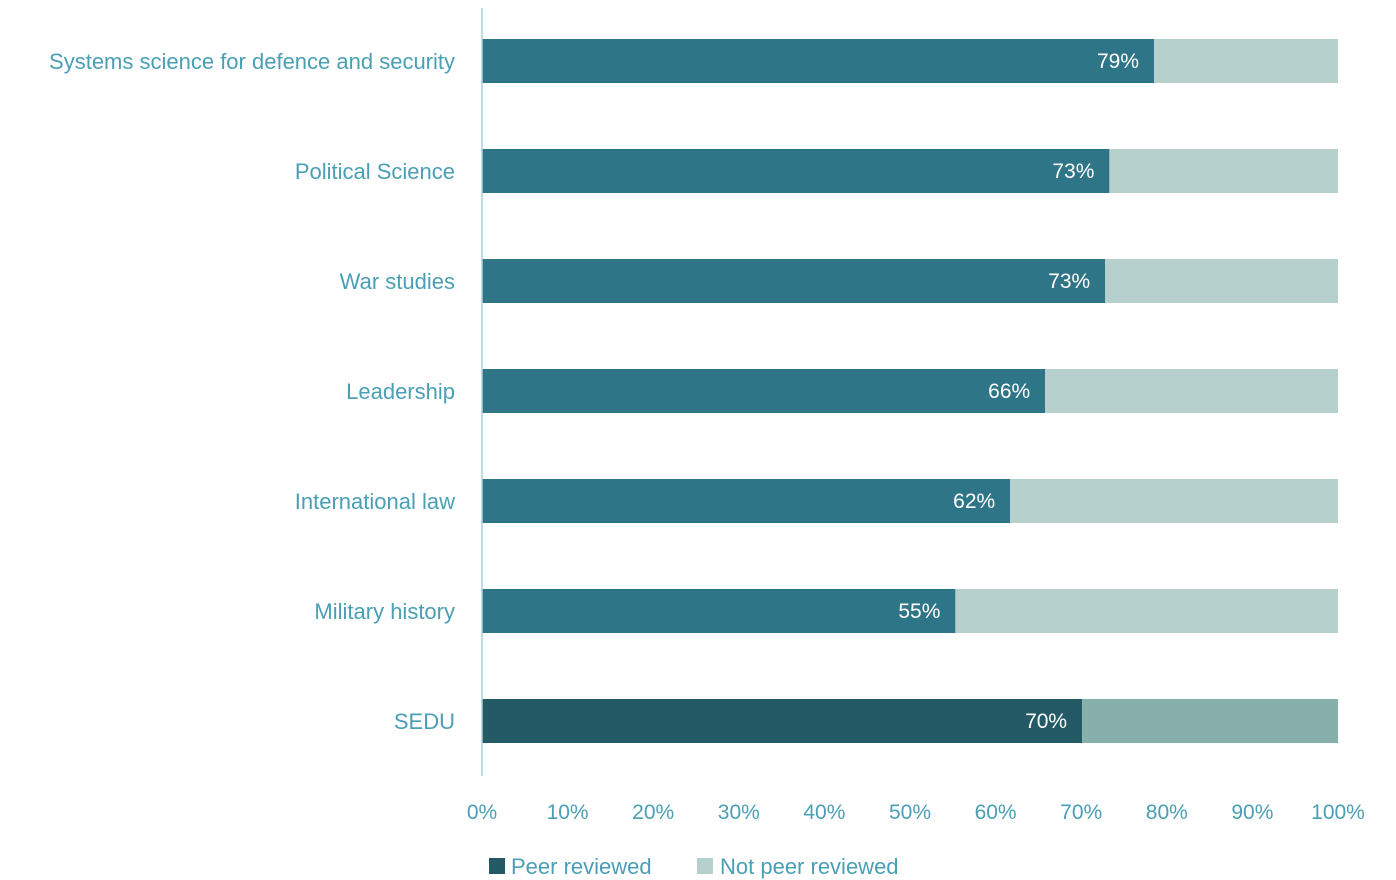 This screenshot has height=880, width=1396. I want to click on bar-not-peer-reviewed-war-studies, so click(1221, 281).